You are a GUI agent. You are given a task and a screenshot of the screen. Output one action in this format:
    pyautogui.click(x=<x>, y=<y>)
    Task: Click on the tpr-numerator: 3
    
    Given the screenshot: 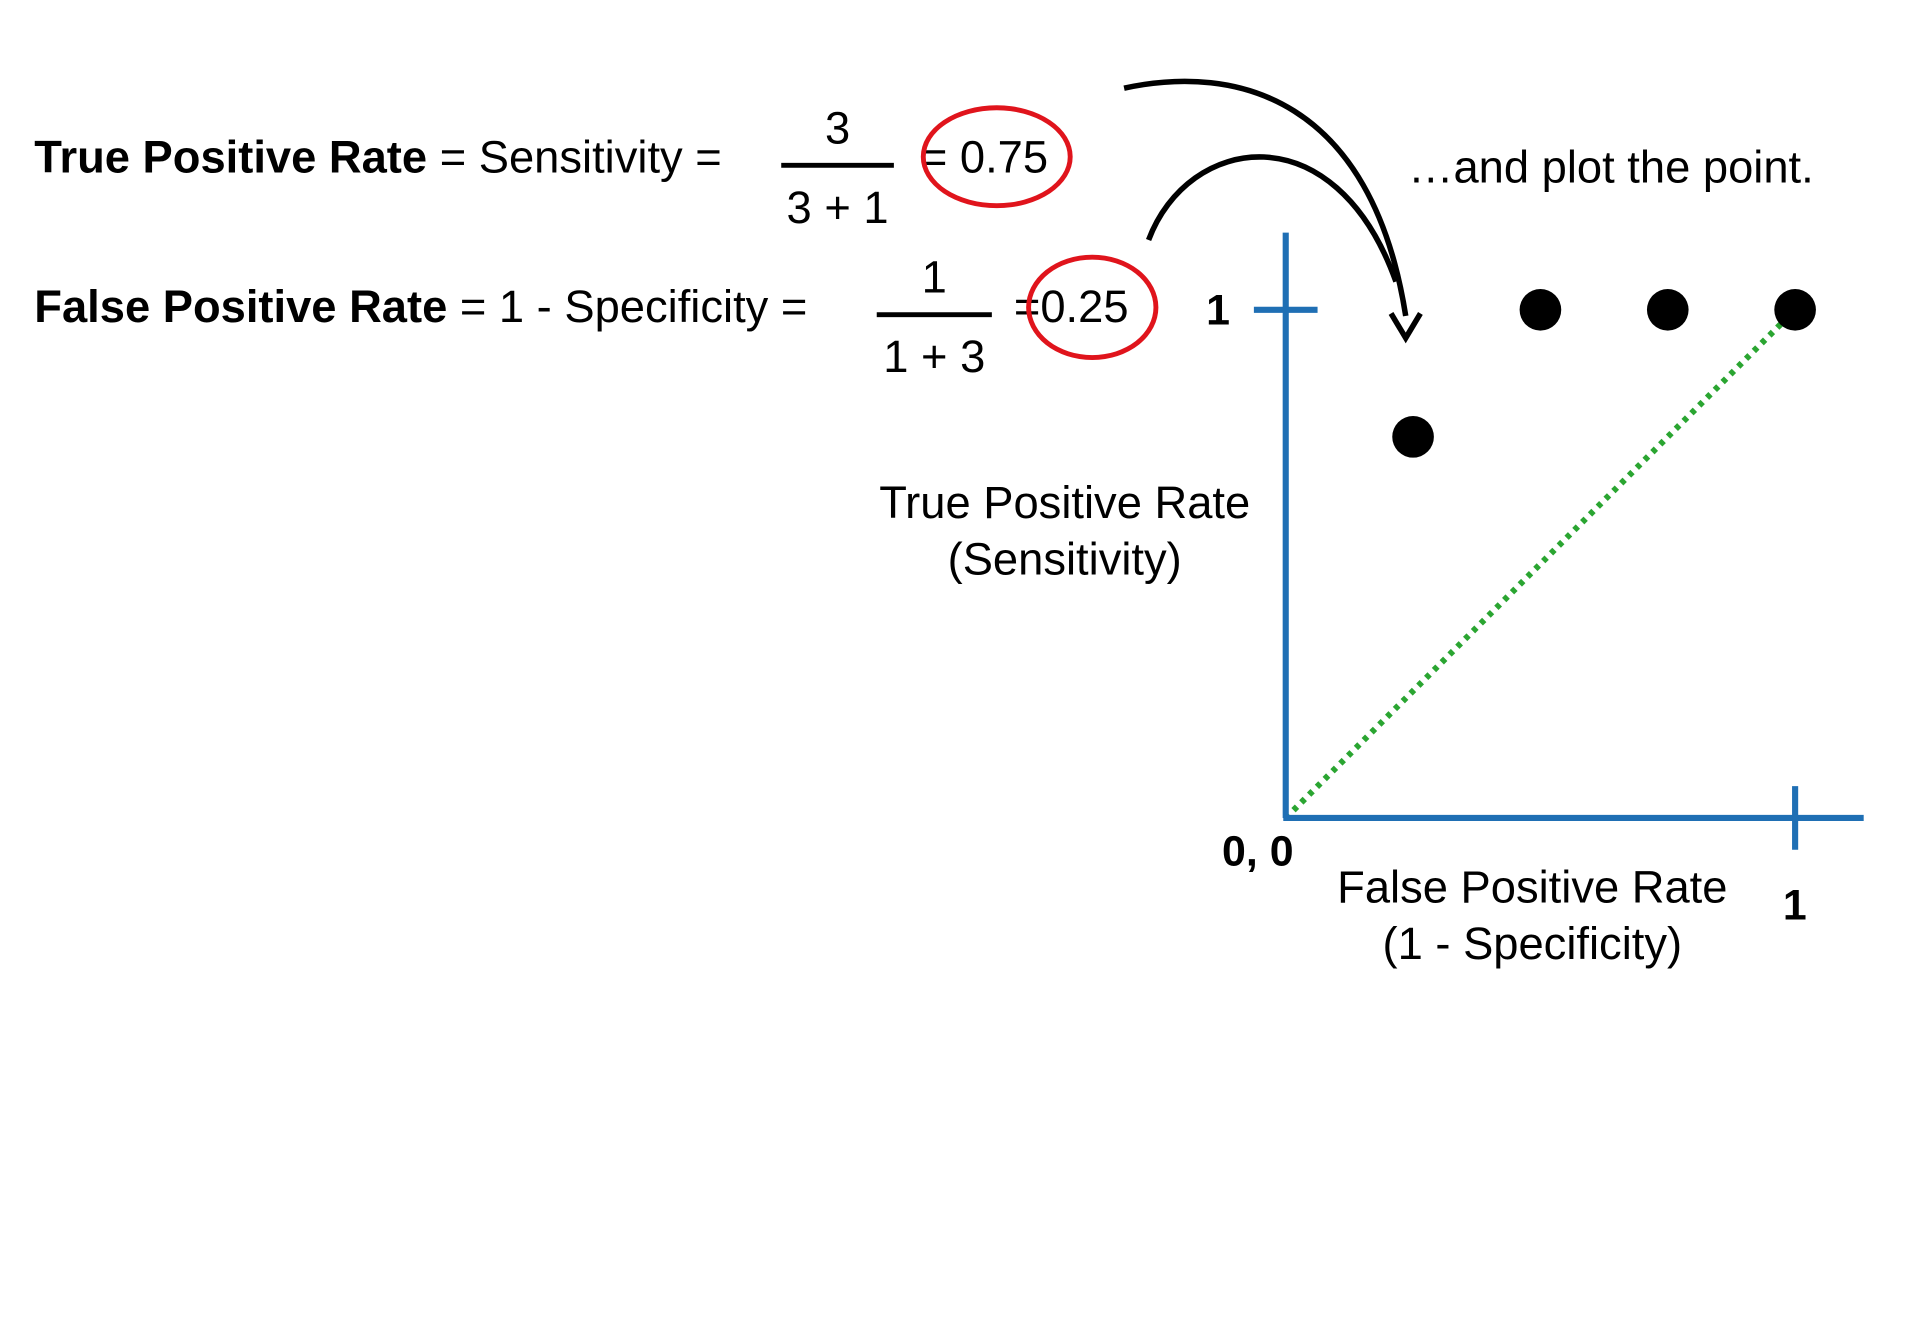 What is the action you would take?
    pyautogui.click(x=837, y=128)
    